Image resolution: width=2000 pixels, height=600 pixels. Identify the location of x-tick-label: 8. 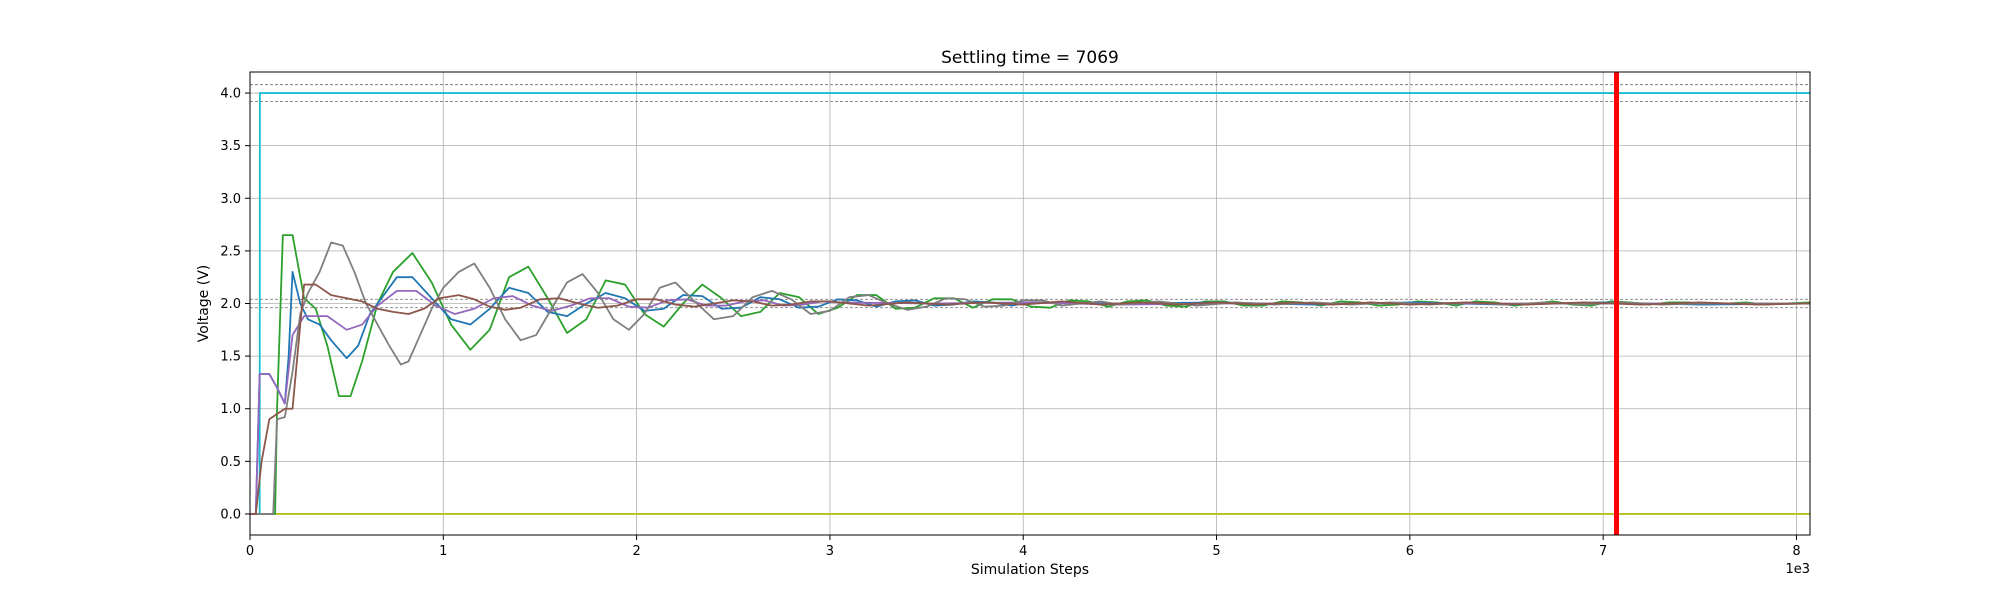
(1796, 551).